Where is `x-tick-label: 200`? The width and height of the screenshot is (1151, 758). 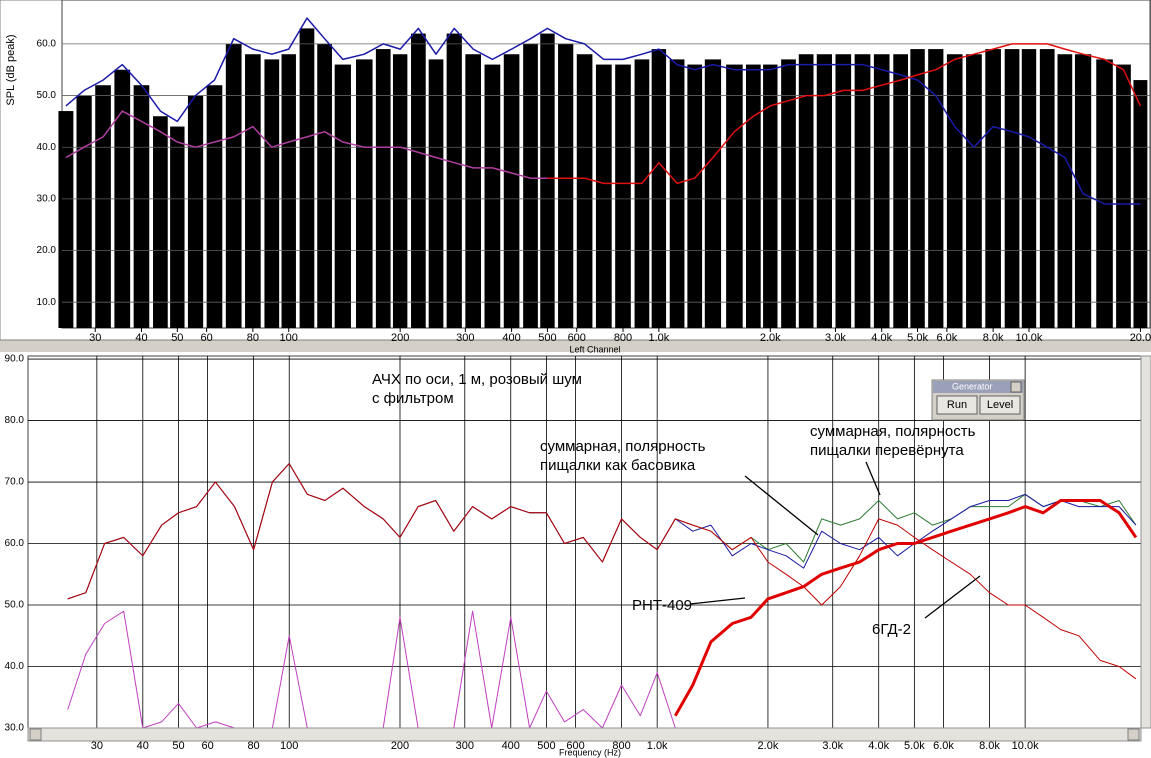
x-tick-label: 200 is located at coordinates (400, 746).